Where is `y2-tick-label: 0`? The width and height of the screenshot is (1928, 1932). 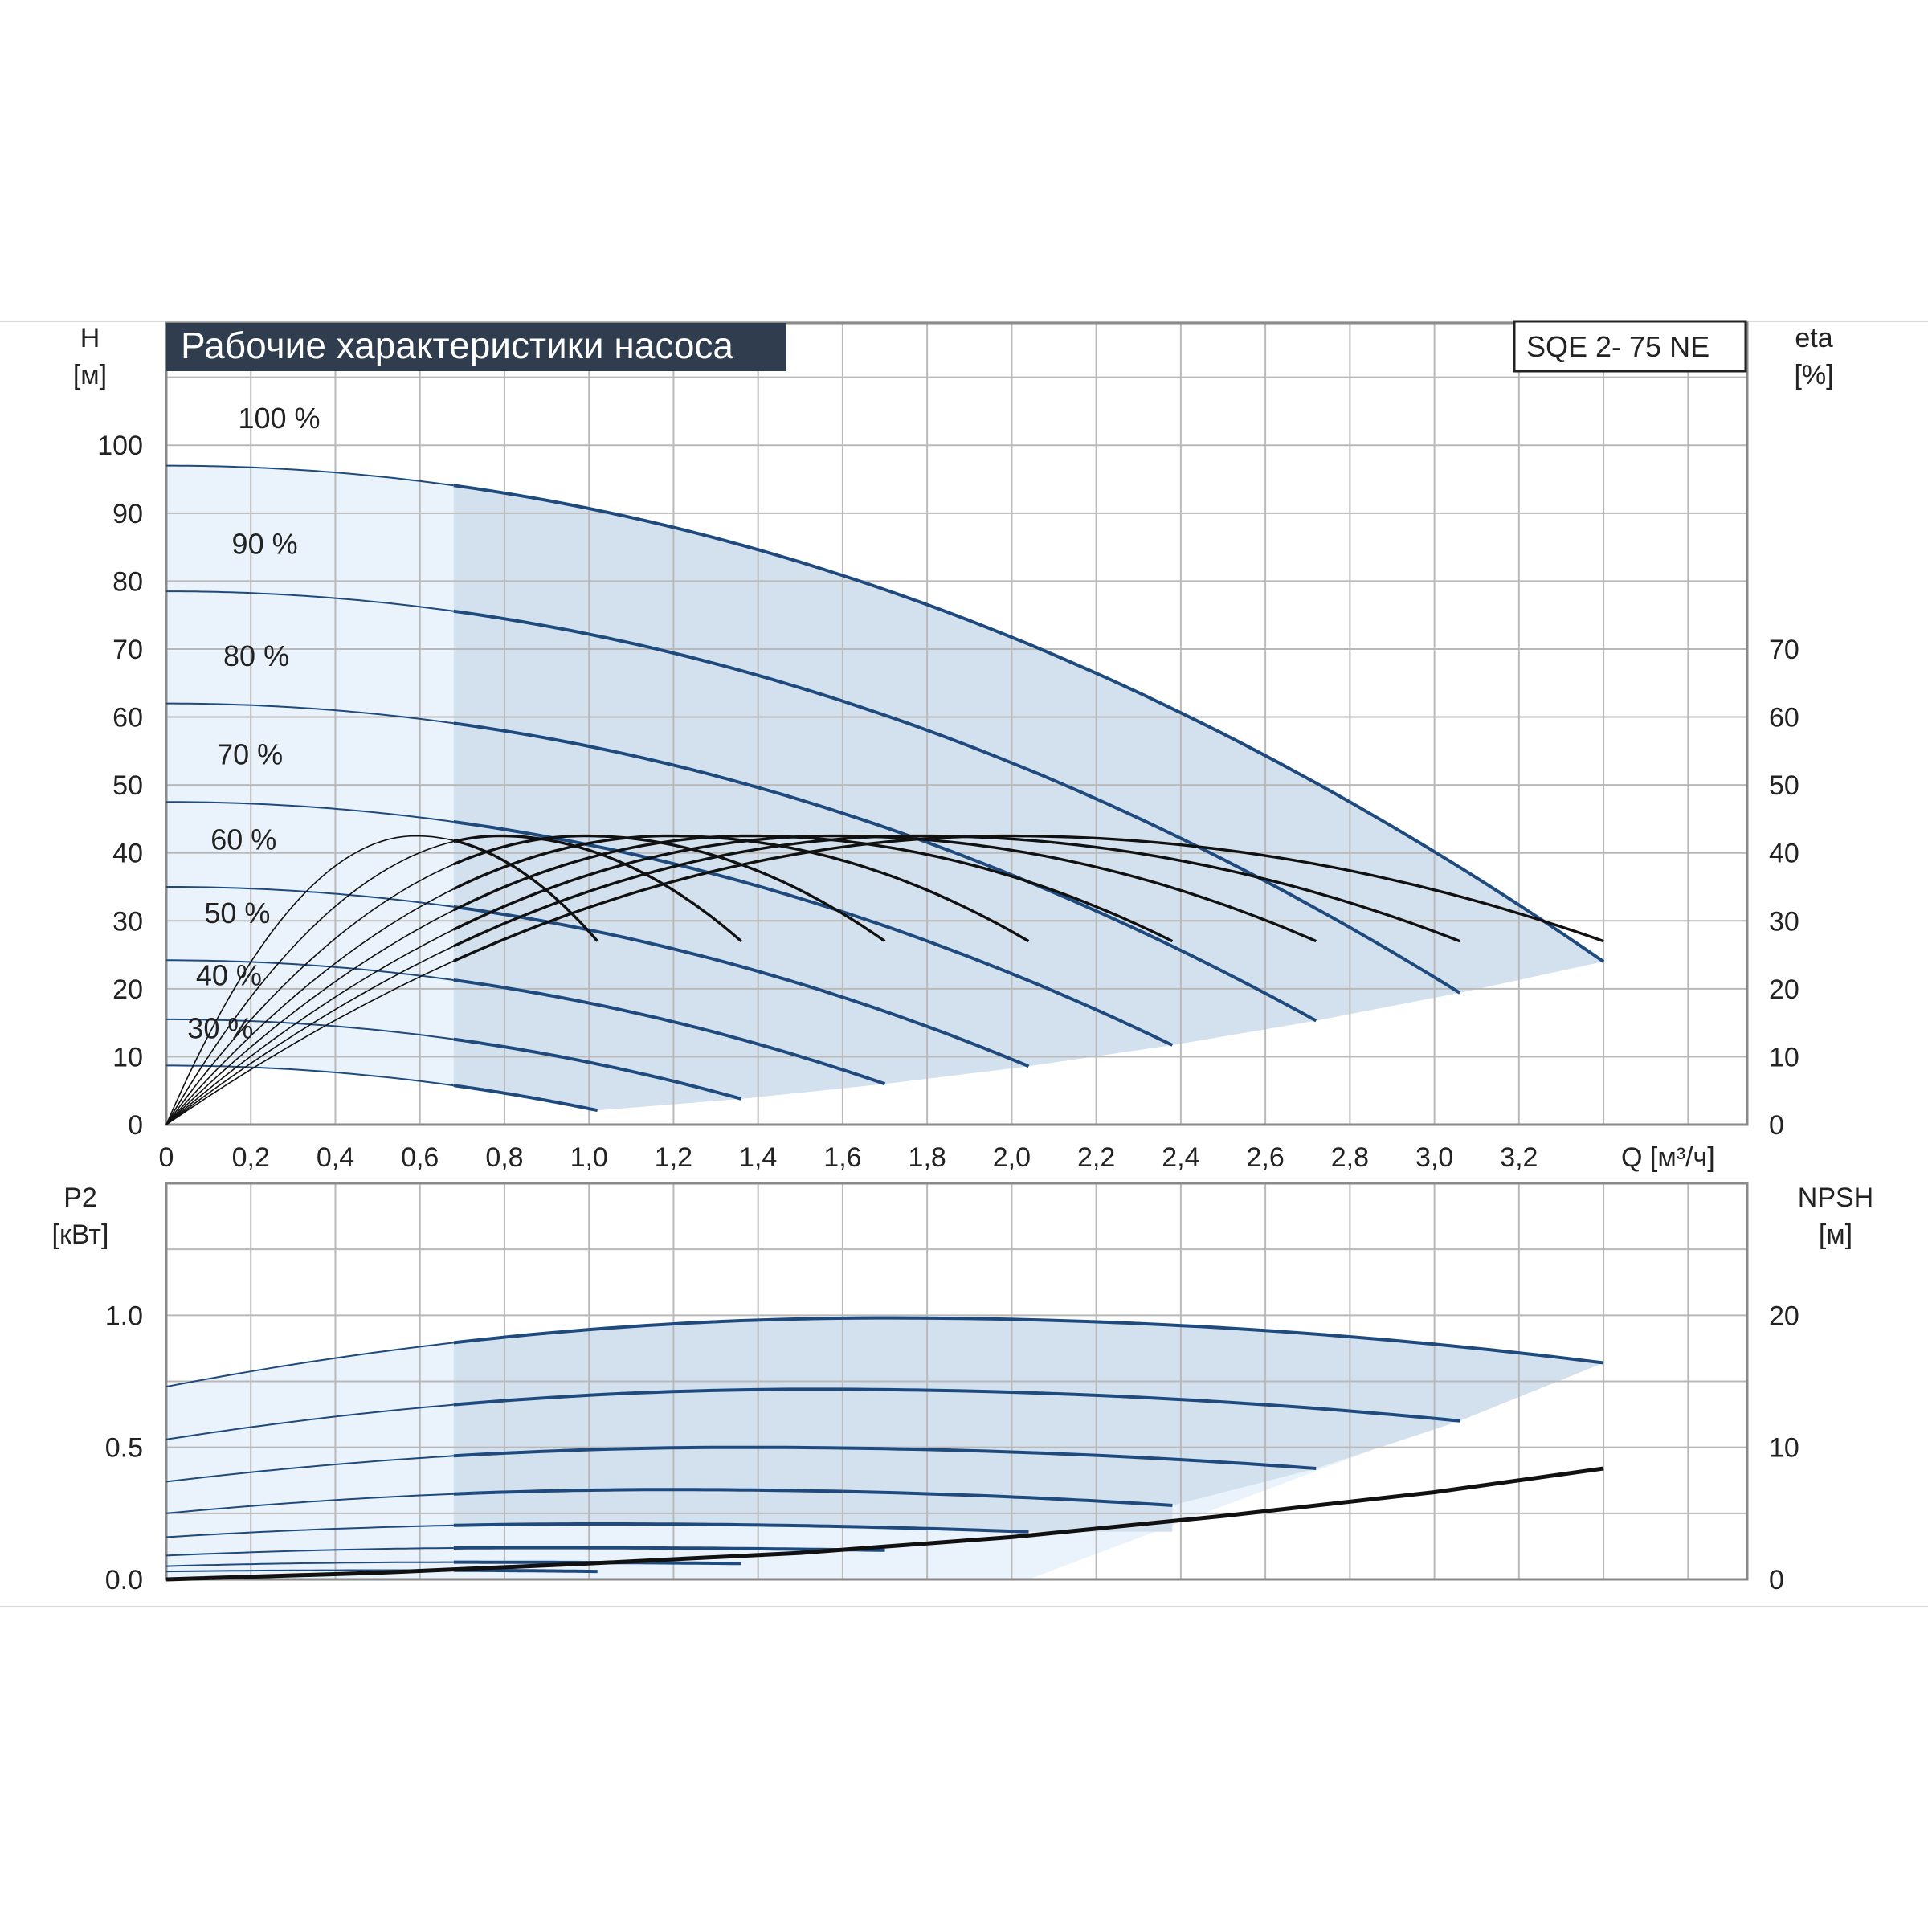
y2-tick-label: 0 is located at coordinates (1776, 1126).